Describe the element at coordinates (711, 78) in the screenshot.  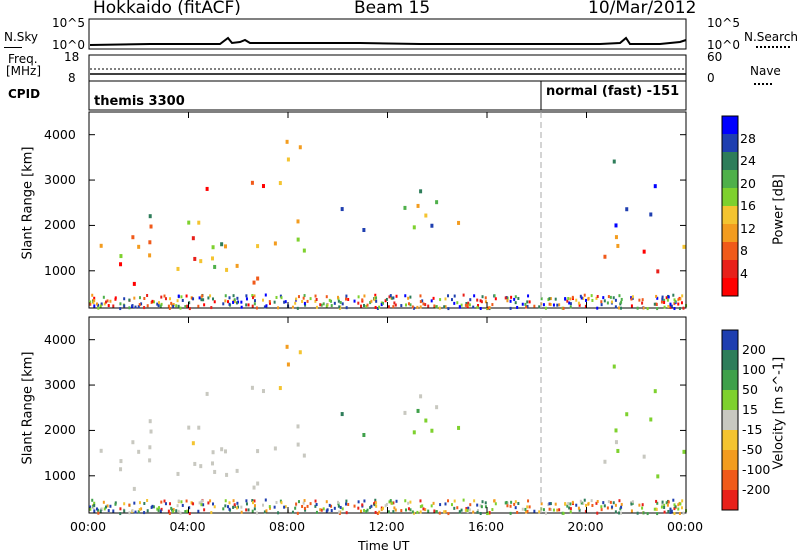
I see `nave-tick-low: 0` at that location.